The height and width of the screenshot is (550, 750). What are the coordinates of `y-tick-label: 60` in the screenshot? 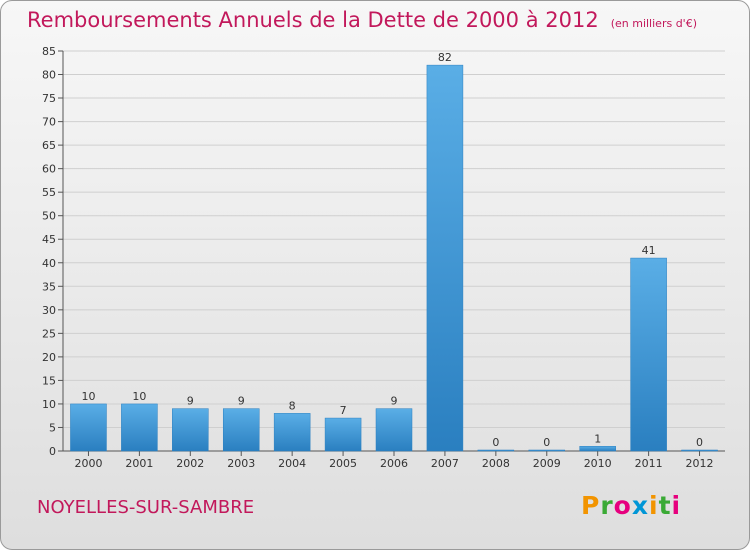 It's located at (49, 169).